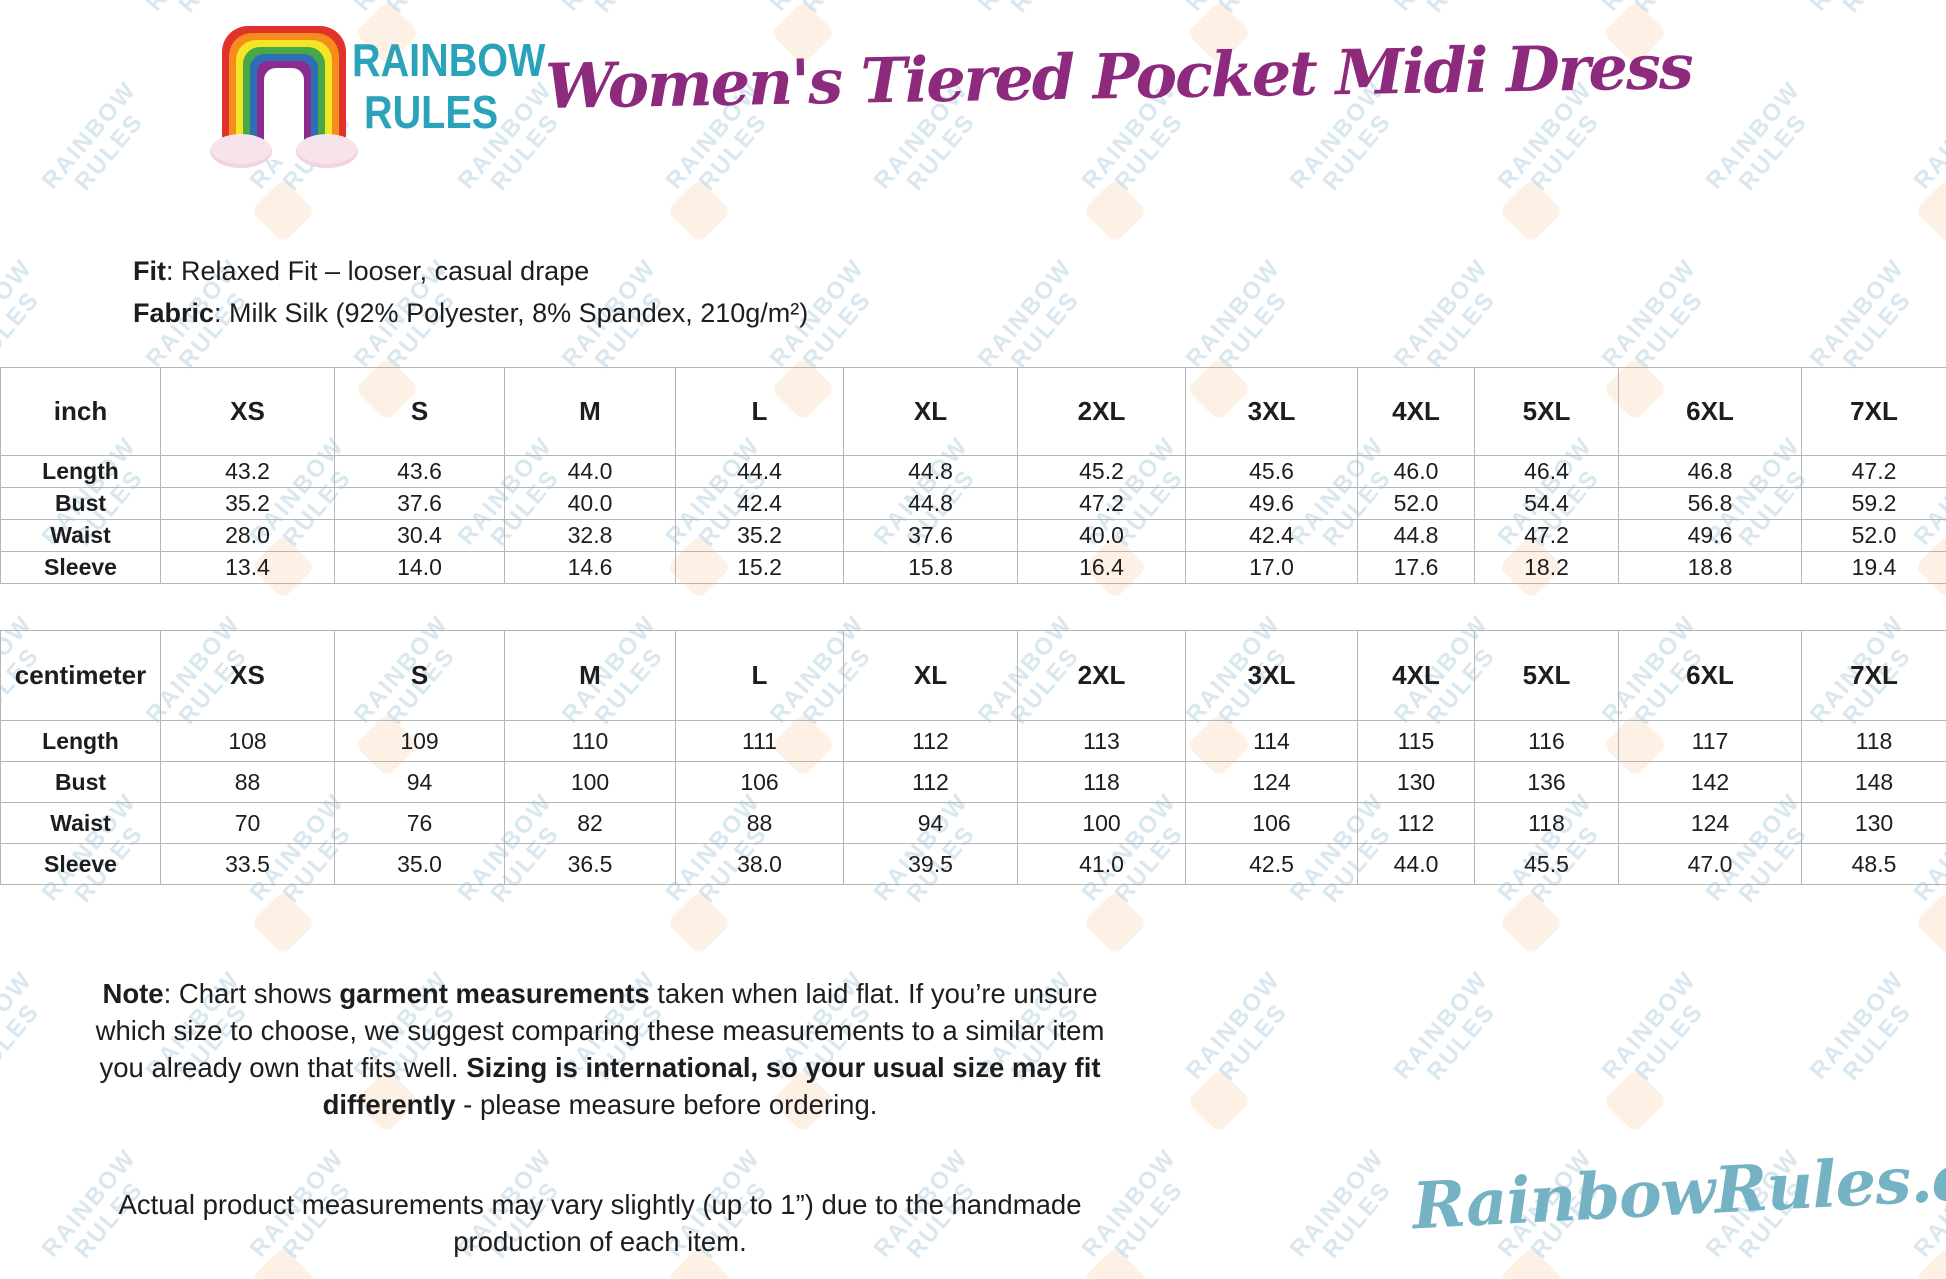 The height and width of the screenshot is (1279, 1946). What do you see at coordinates (247, 823) in the screenshot?
I see `measurement-cell: 70` at bounding box center [247, 823].